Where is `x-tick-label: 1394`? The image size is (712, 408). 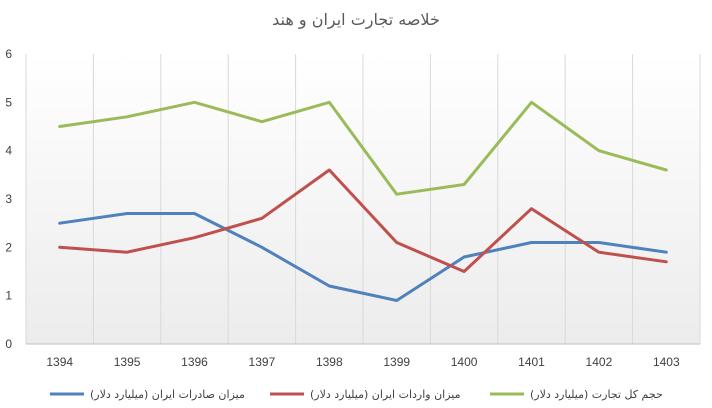
x-tick-label: 1394 is located at coordinates (59, 362).